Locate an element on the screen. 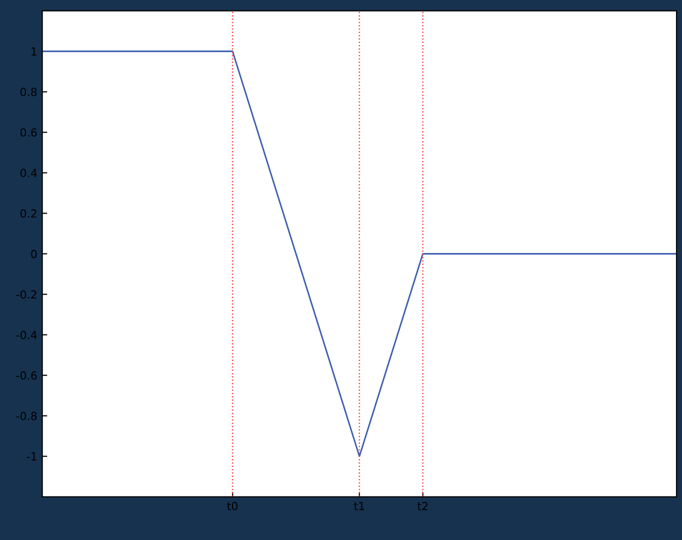 The height and width of the screenshot is (540, 682). y-tick-label: -0.4 is located at coordinates (26, 335).